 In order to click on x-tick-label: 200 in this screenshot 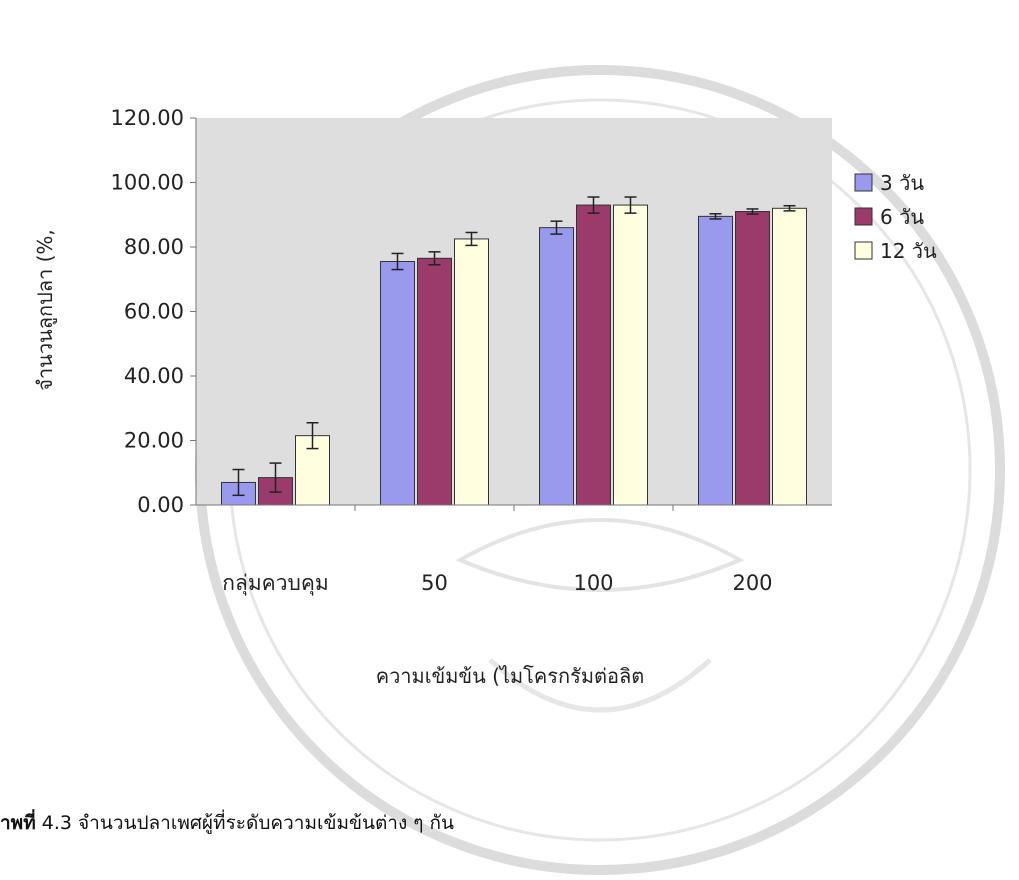, I will do `click(752, 583)`.